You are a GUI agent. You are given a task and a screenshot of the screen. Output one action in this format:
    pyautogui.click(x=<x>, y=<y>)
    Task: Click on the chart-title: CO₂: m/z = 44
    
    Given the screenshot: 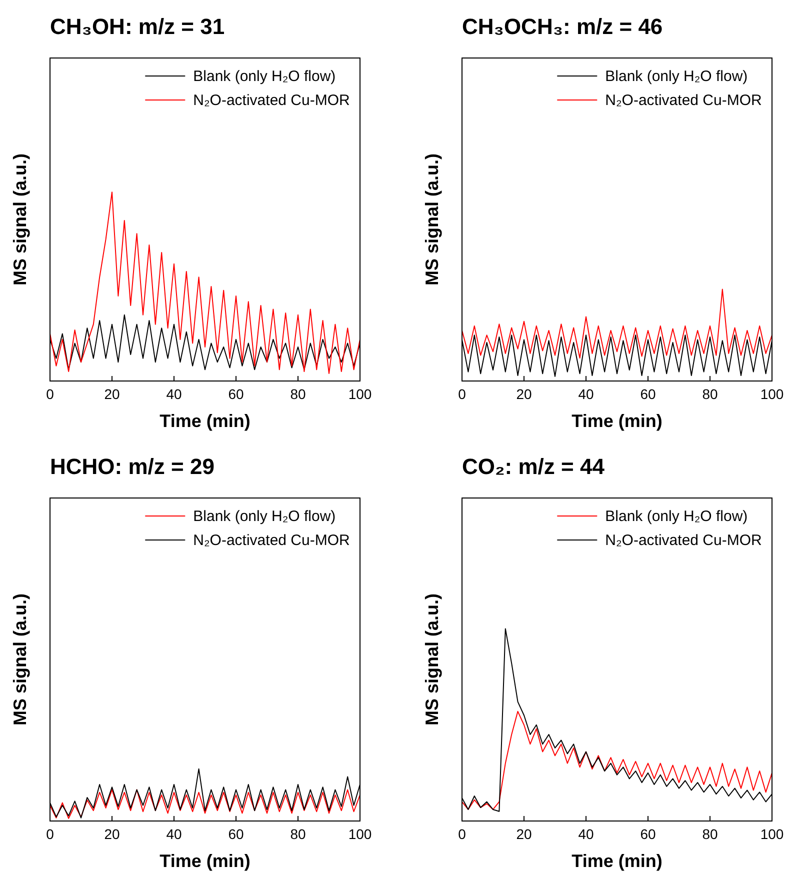 What is the action you would take?
    pyautogui.click(x=534, y=466)
    